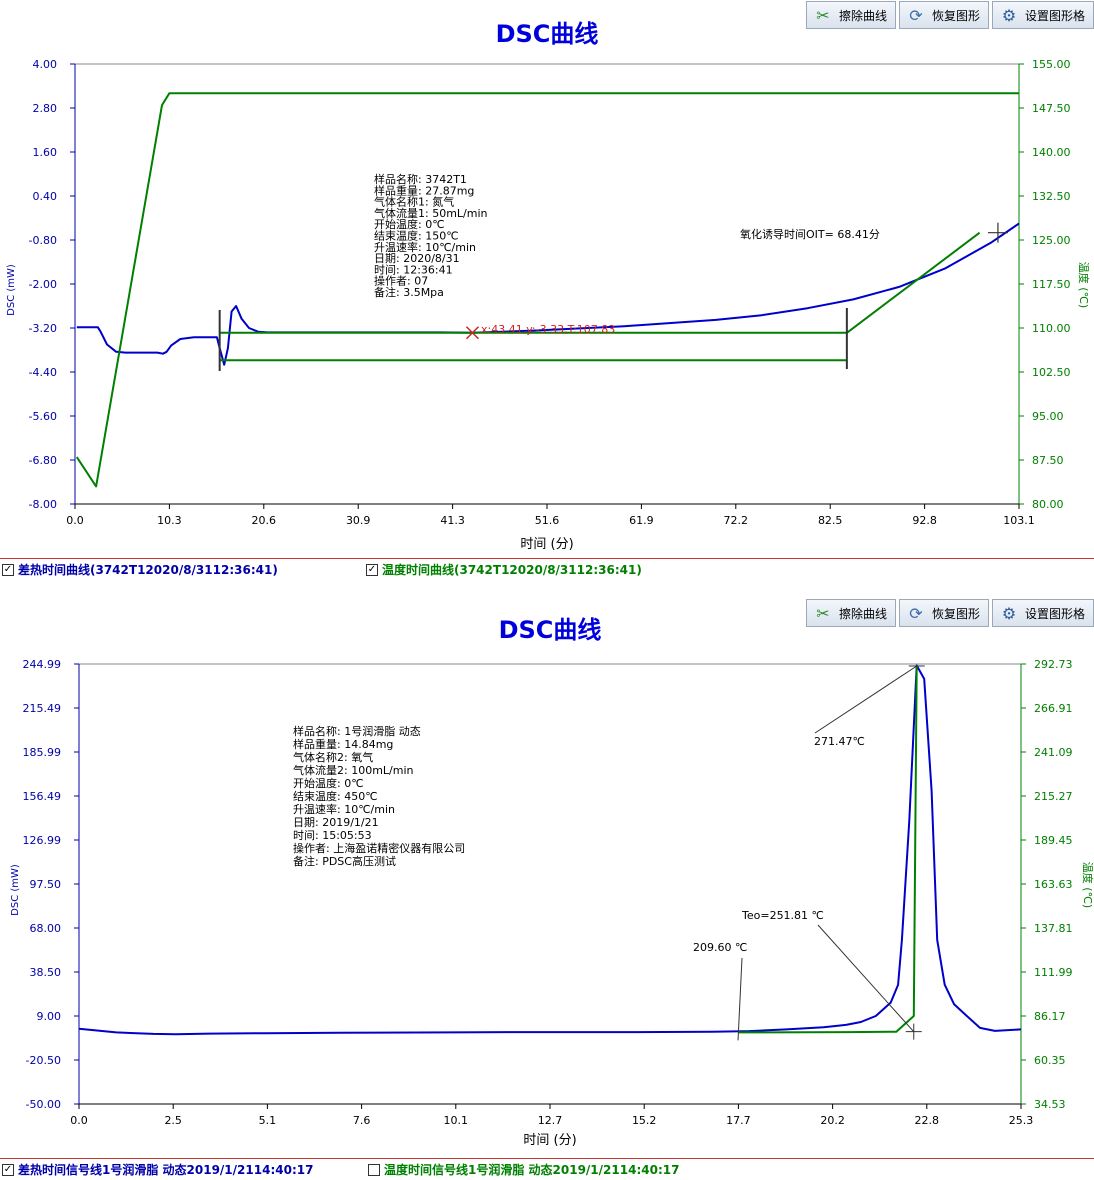 This screenshot has height=1180, width=1094. I want to click on sample-info-line: 升温速率: 10℃/min, so click(344, 809).